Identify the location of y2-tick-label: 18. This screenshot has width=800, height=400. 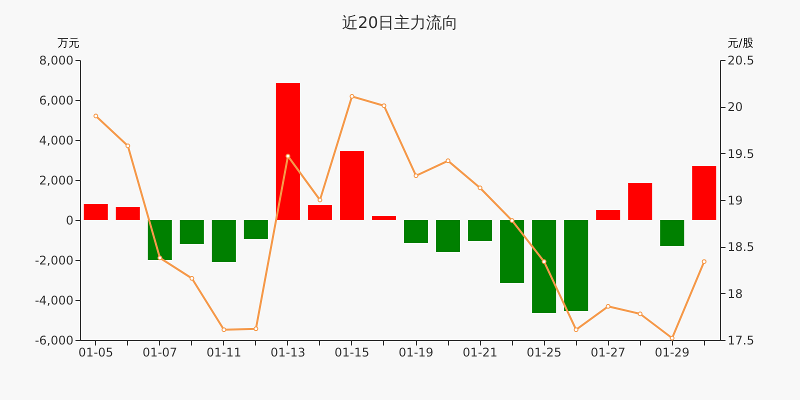
(735, 293).